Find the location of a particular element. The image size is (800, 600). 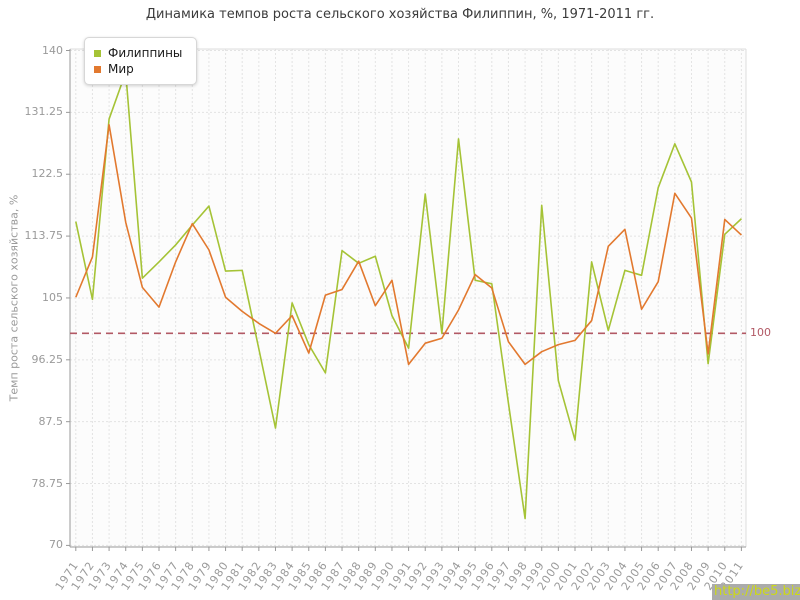

legend-item-philippines: Филиппины is located at coordinates (138, 53).